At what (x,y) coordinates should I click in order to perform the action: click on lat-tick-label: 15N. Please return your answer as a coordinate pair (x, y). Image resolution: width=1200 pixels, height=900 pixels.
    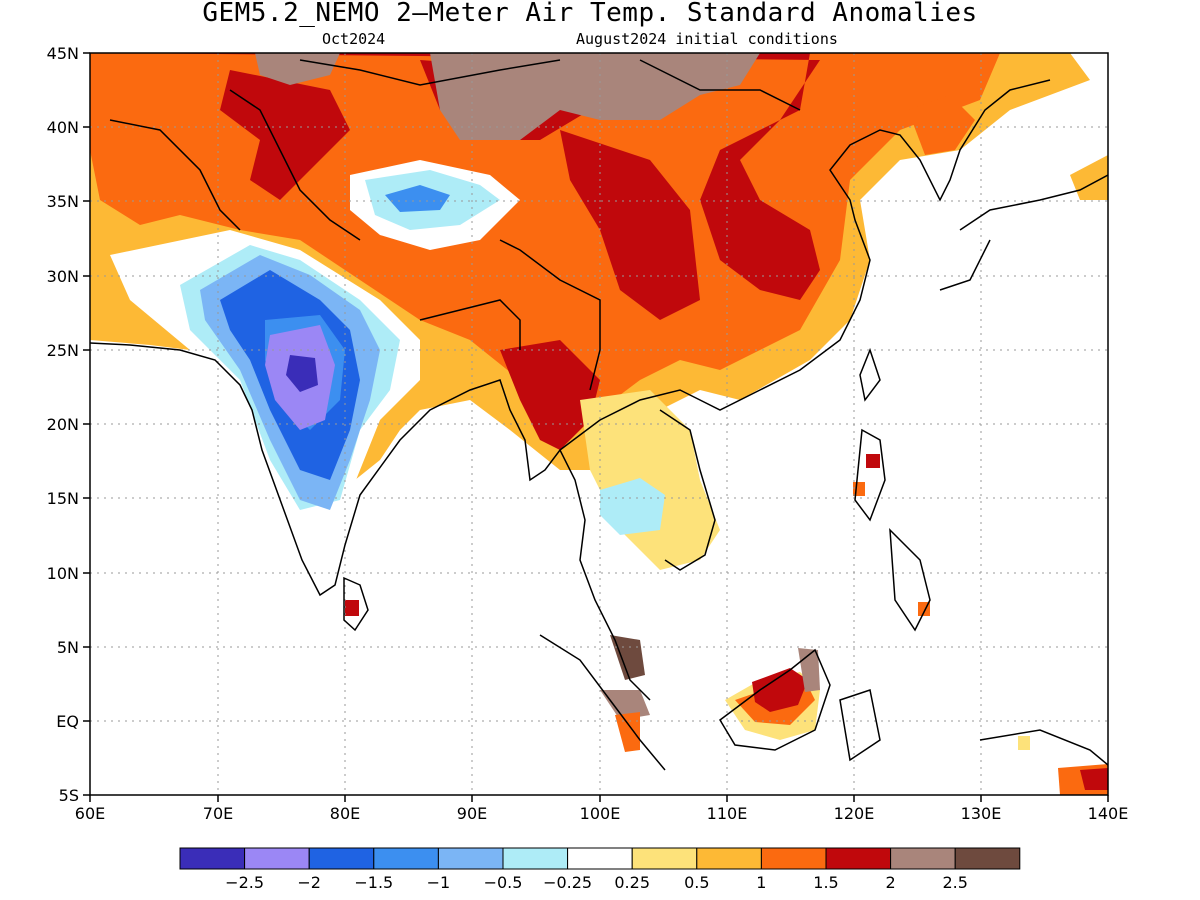
    Looking at the image, I should click on (63, 498).